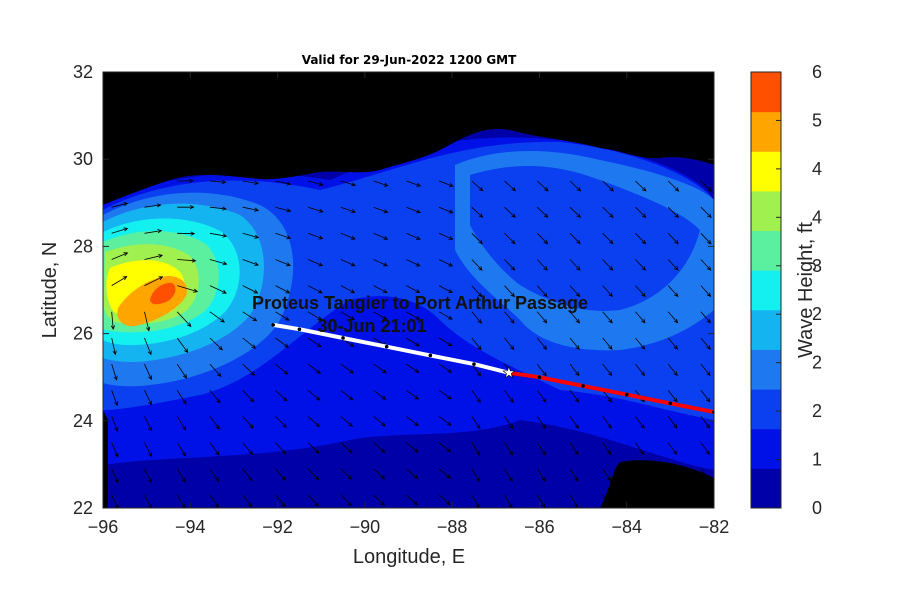  What do you see at coordinates (103, 527) in the screenshot?
I see `x-tick-label: −96` at bounding box center [103, 527].